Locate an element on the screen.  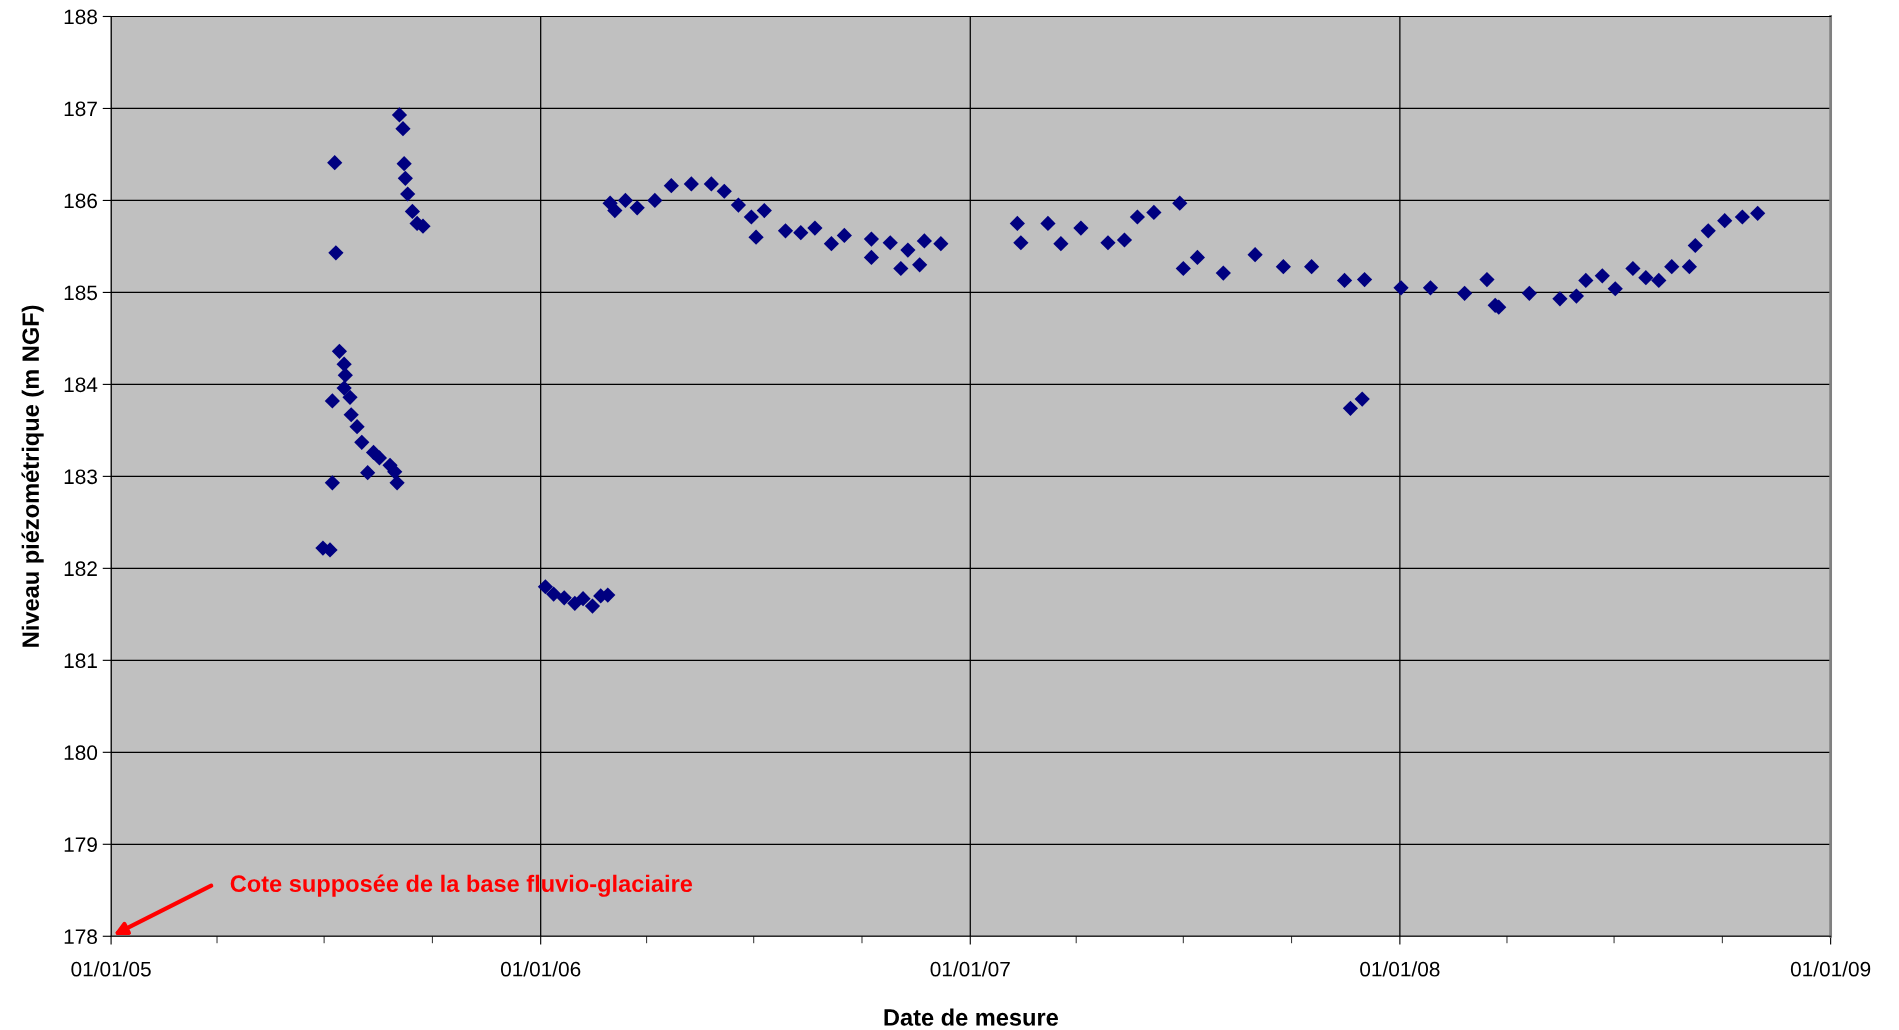
y-tick-label: 188 is located at coordinates (80, 17).